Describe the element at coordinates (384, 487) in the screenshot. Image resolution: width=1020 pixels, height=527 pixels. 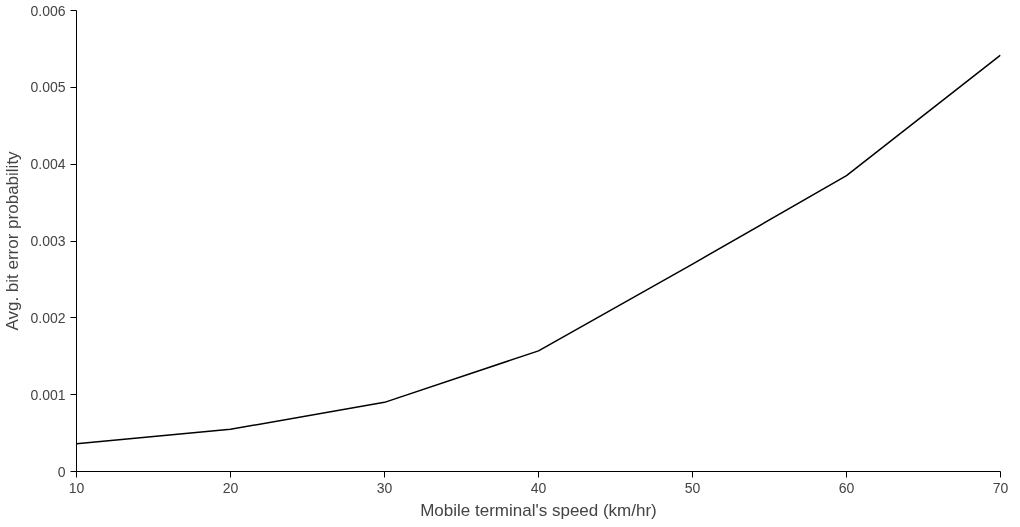
I see `x-tick-label: 30` at that location.